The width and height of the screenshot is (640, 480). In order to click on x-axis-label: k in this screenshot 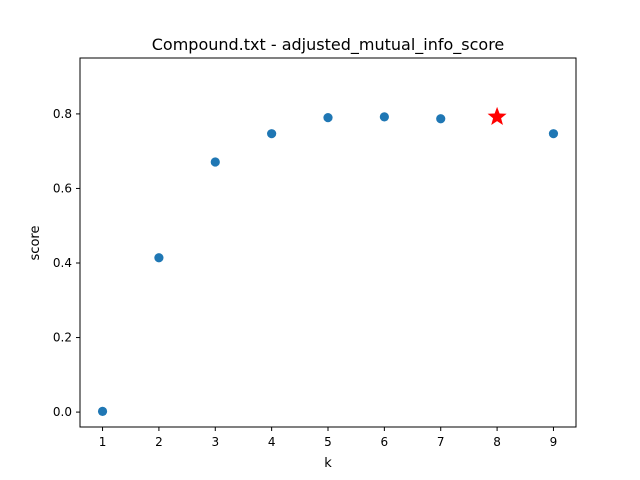, I will do `click(328, 463)`.